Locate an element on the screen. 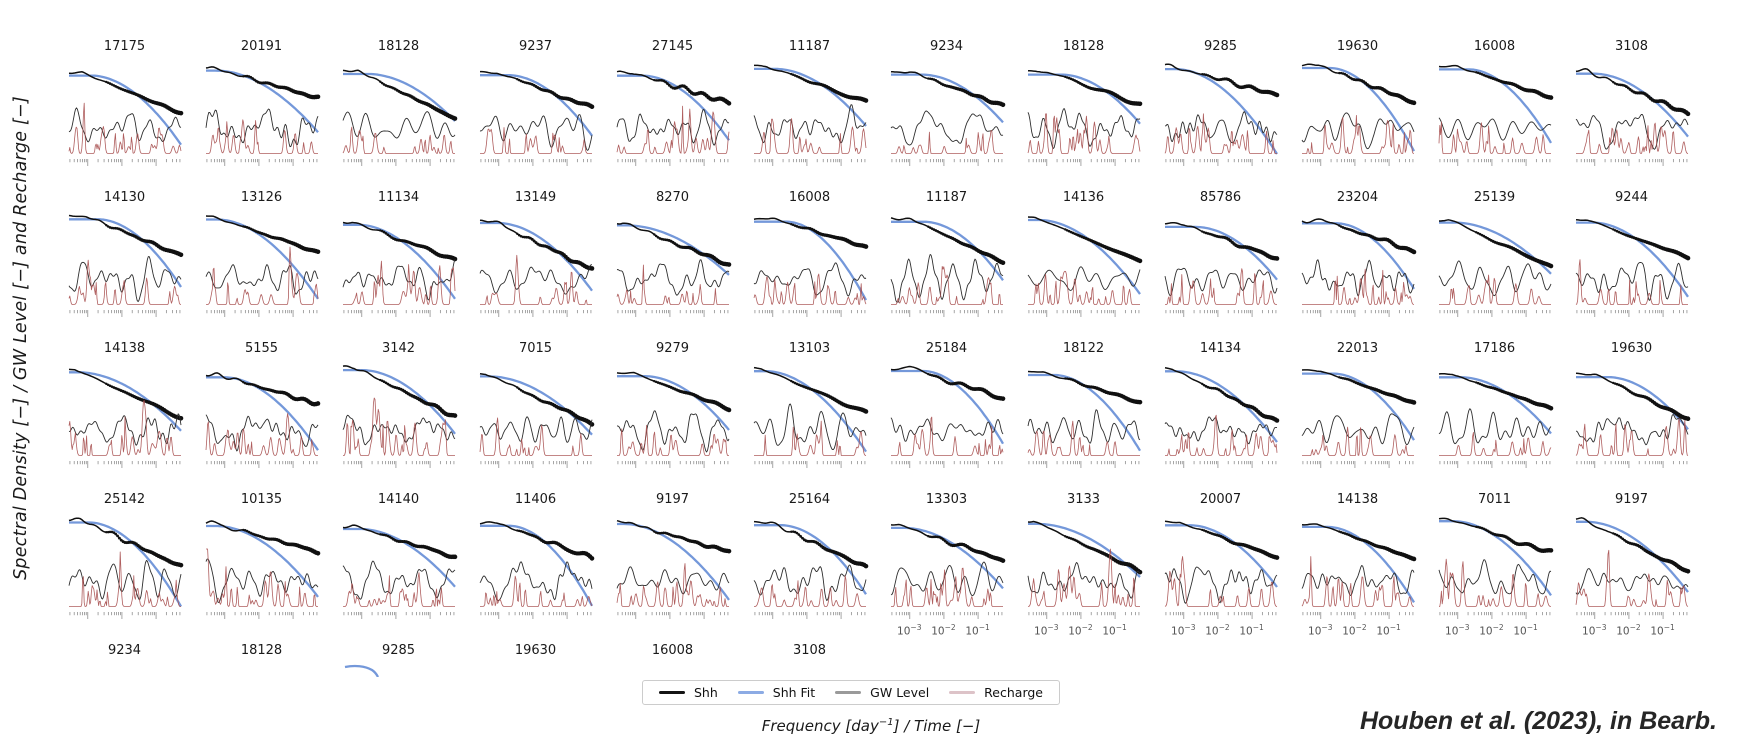 The height and width of the screenshot is (743, 1743). subplot-title: 14130 is located at coordinates (124, 197).